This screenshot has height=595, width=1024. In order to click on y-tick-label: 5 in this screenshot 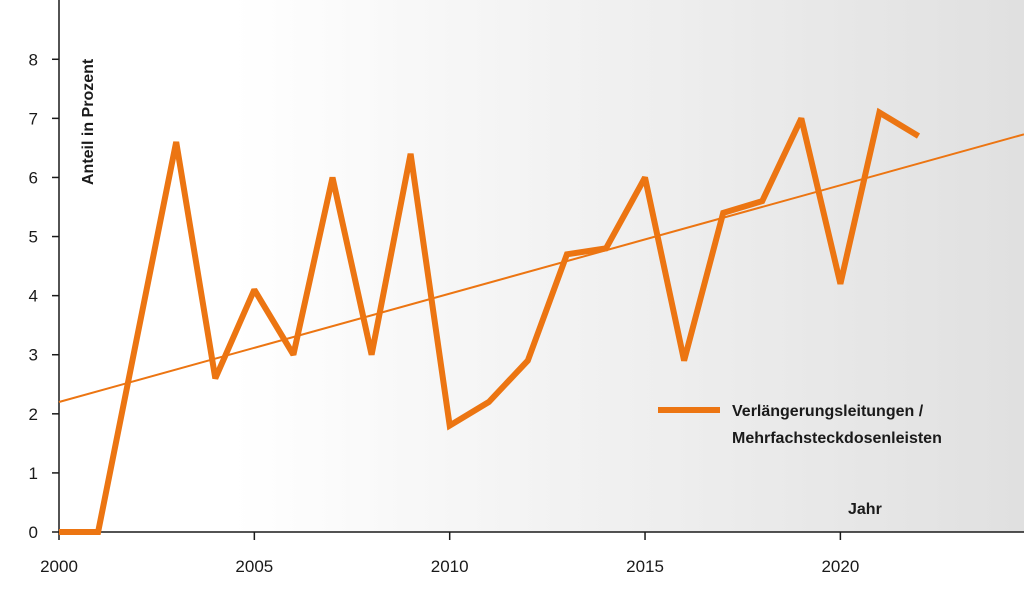, I will do `click(33, 237)`.